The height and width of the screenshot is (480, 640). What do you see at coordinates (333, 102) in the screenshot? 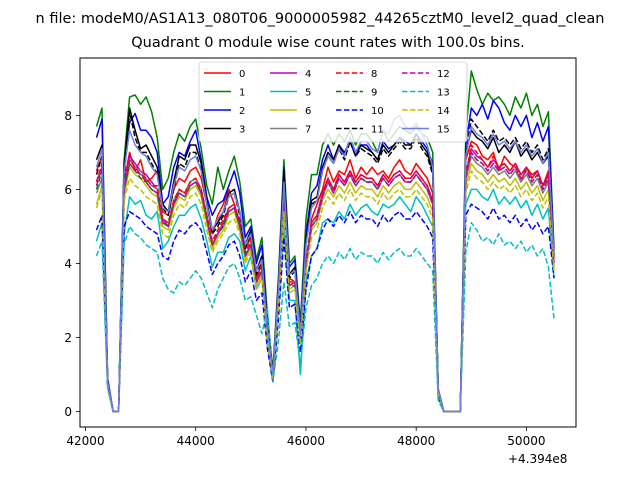
I see `legend-box` at bounding box center [333, 102].